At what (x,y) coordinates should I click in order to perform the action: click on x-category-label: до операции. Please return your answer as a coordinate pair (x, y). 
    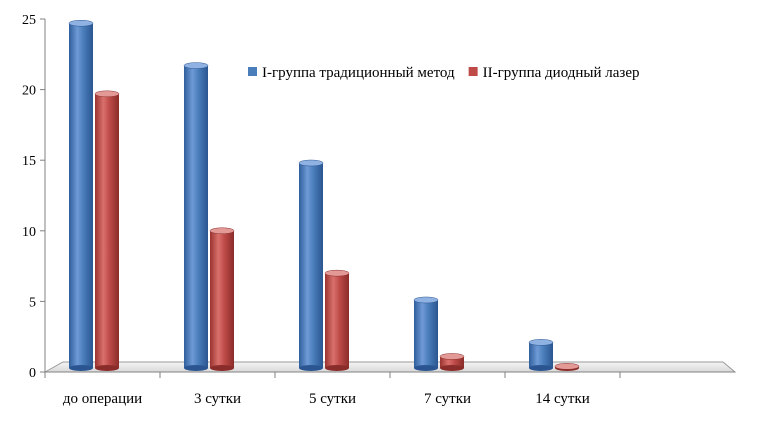
    Looking at the image, I should click on (102, 399).